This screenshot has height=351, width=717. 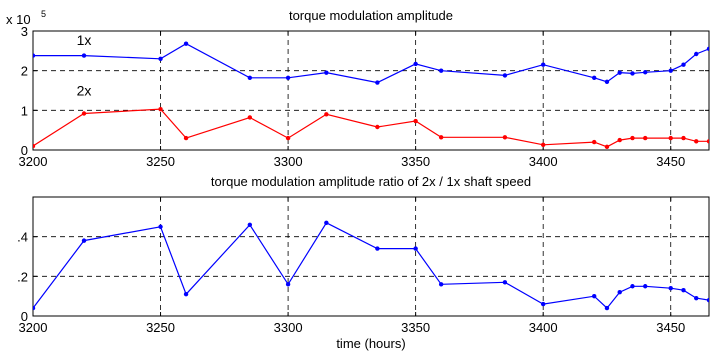 What do you see at coordinates (18, 19) in the screenshot?
I see `exponent-label: x 10` at bounding box center [18, 19].